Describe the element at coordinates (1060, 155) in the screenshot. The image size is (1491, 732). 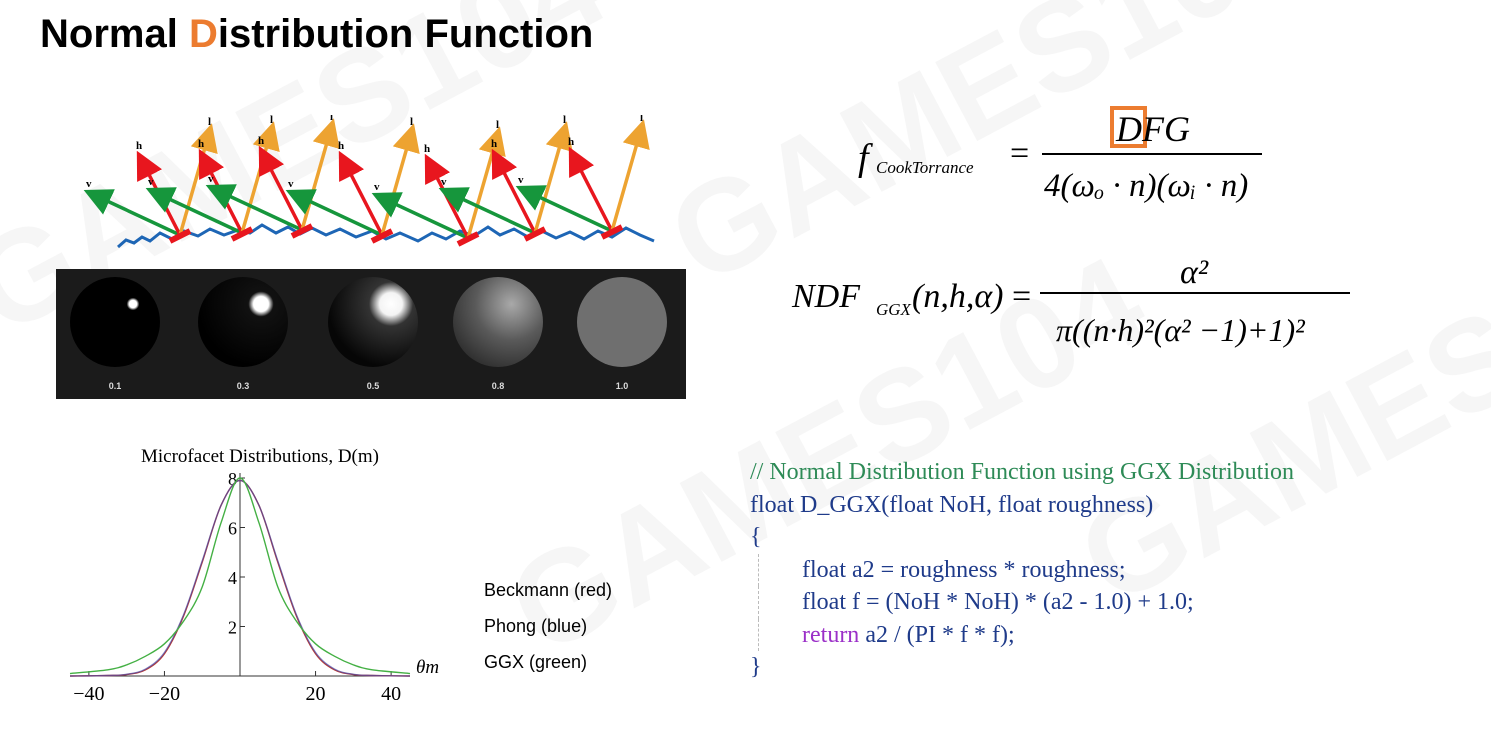
I see `cook-torrance-formula: f CookTorrance = D FG 4(ωₒ · n)(ωᵢ · n)` at that location.